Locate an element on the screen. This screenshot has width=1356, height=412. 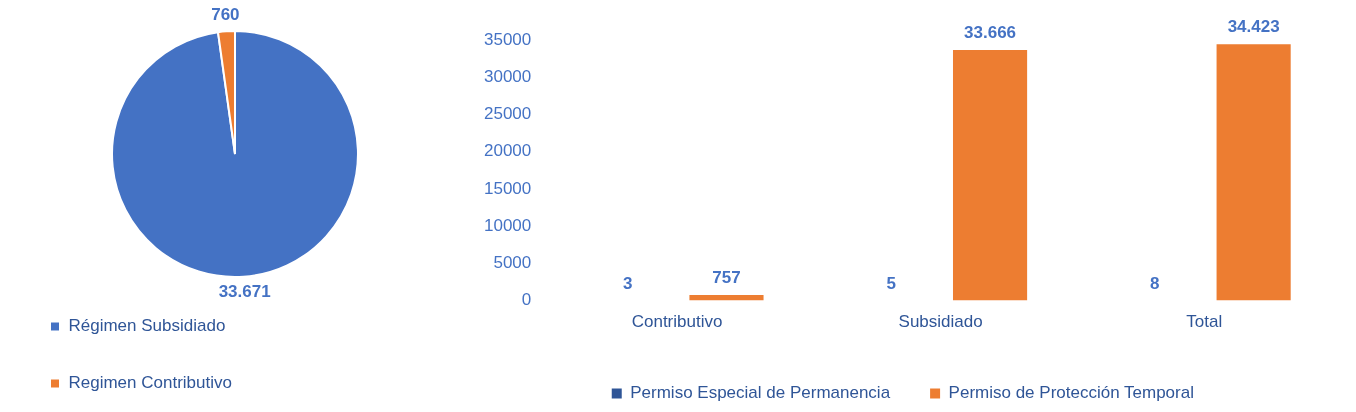
y-tick-label: 25000 is located at coordinates (507, 114).